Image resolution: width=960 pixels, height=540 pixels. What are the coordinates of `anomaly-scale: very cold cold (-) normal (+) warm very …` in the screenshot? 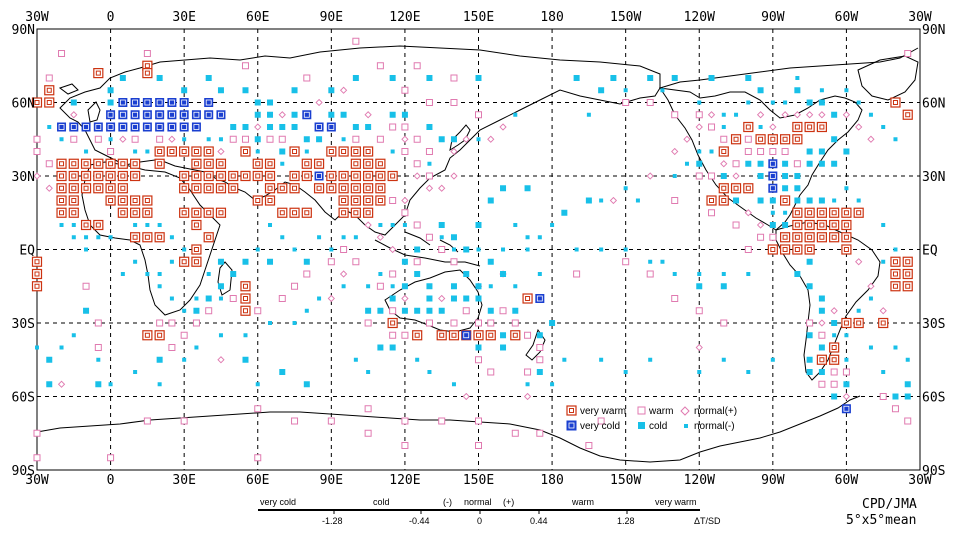 It's located at (489, 511).